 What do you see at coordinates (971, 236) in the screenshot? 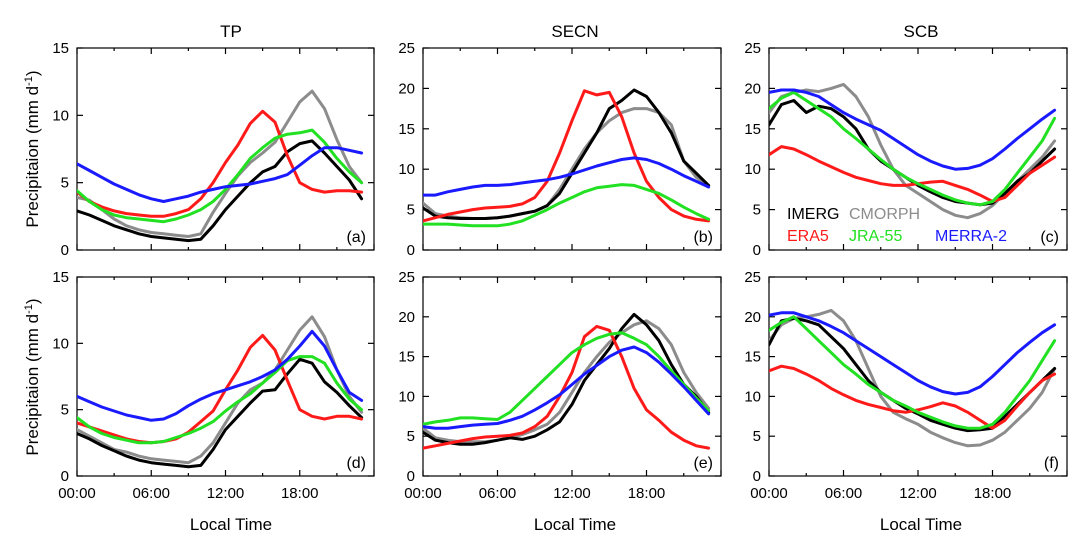
I see `legend-label-merra2: MERRA-2` at bounding box center [971, 236].